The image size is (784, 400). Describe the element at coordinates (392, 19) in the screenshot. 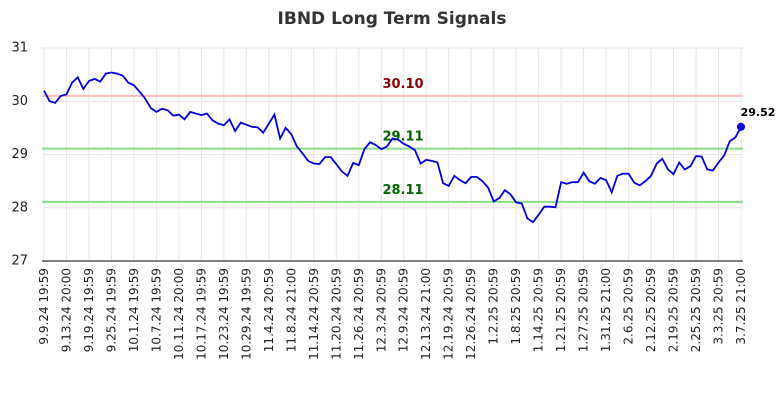

I see `chart-title: IBND Long Term Signals` at that location.